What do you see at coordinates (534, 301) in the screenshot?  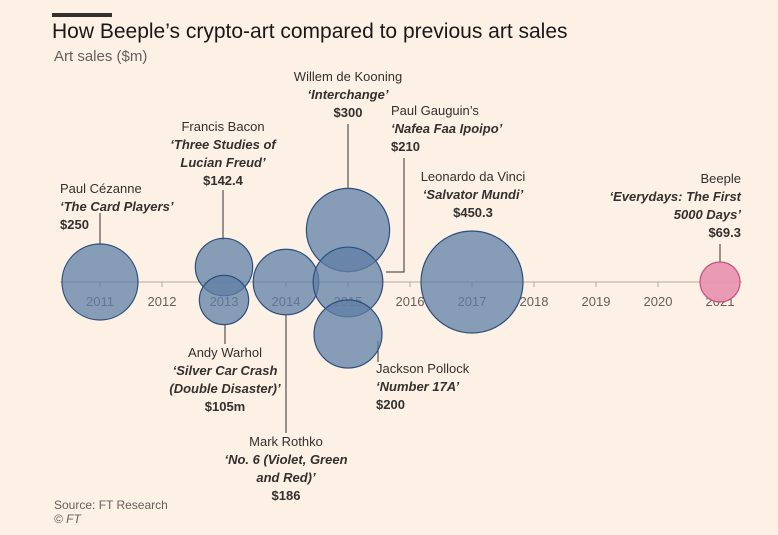 I see `x-tick-label: 2018` at bounding box center [534, 301].